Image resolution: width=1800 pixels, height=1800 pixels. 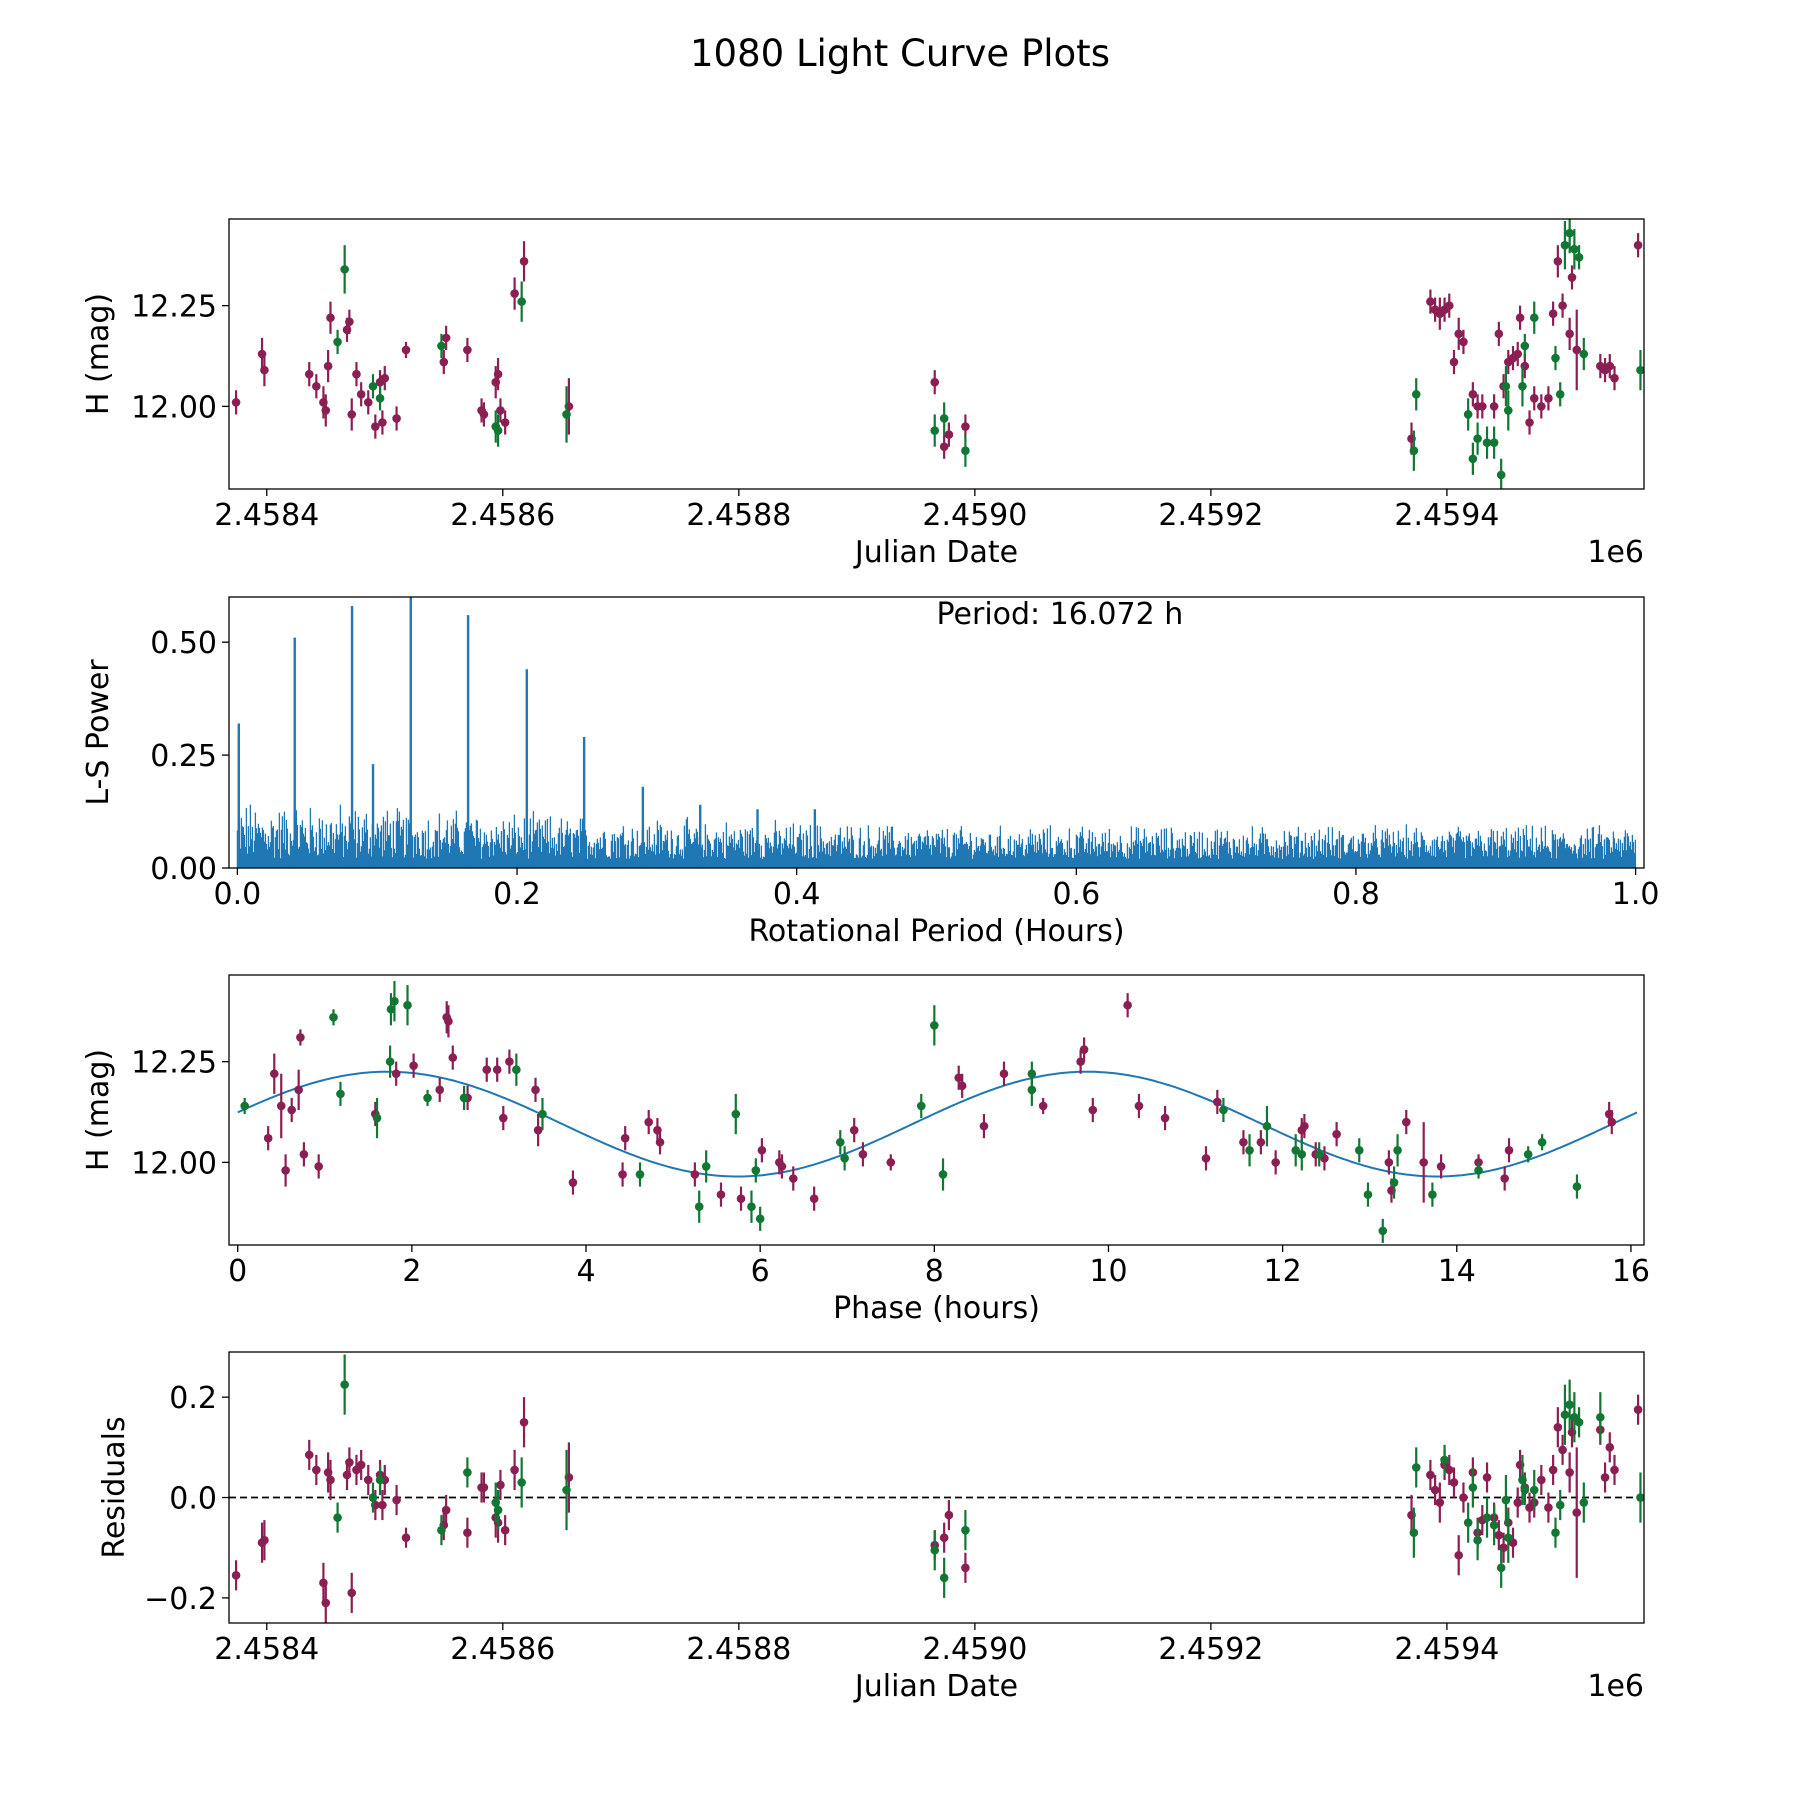 I want to click on clipped-marks, so click(x=937, y=1112).